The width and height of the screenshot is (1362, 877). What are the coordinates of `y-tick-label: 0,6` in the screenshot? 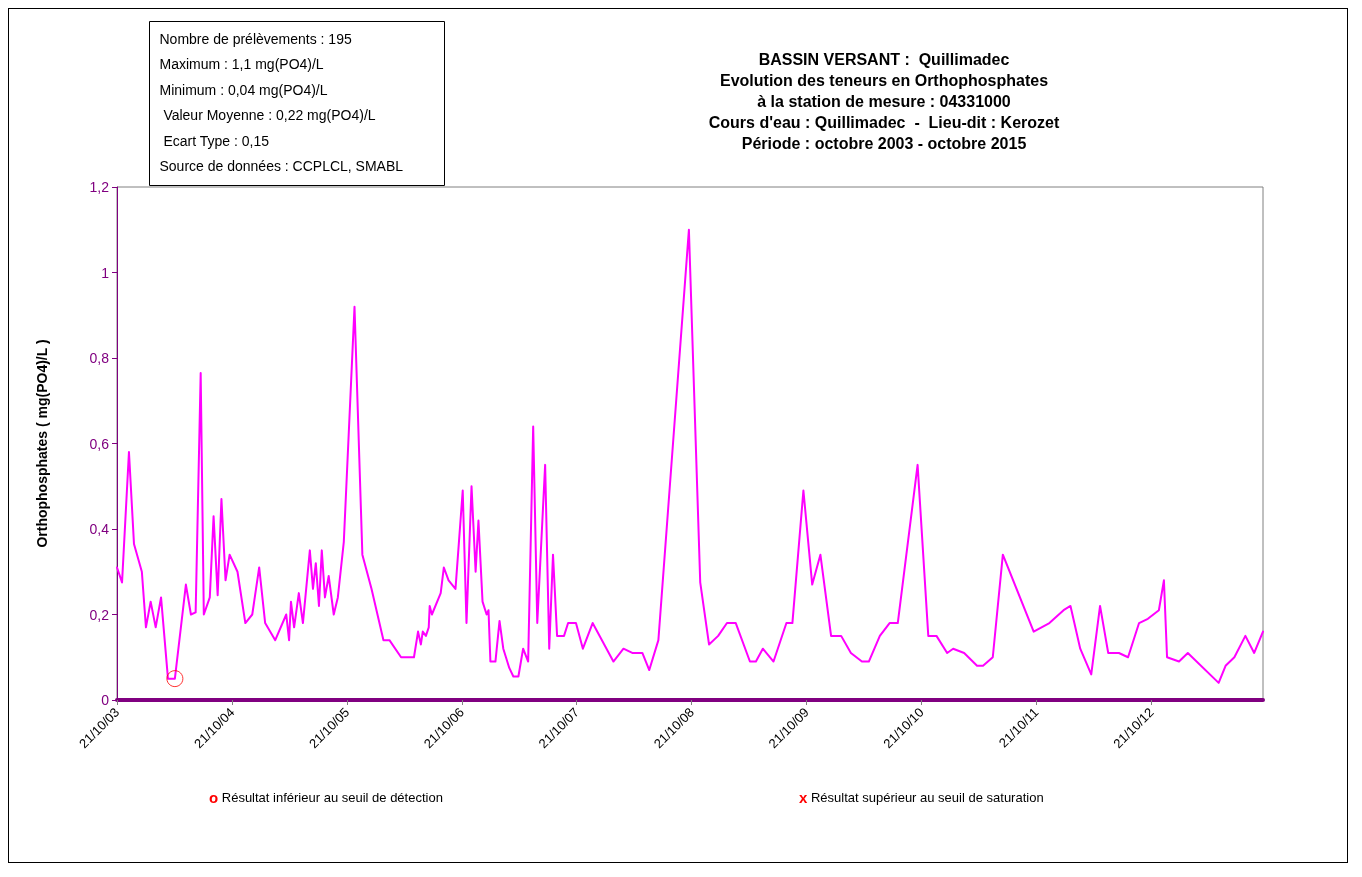 It's located at (99, 443).